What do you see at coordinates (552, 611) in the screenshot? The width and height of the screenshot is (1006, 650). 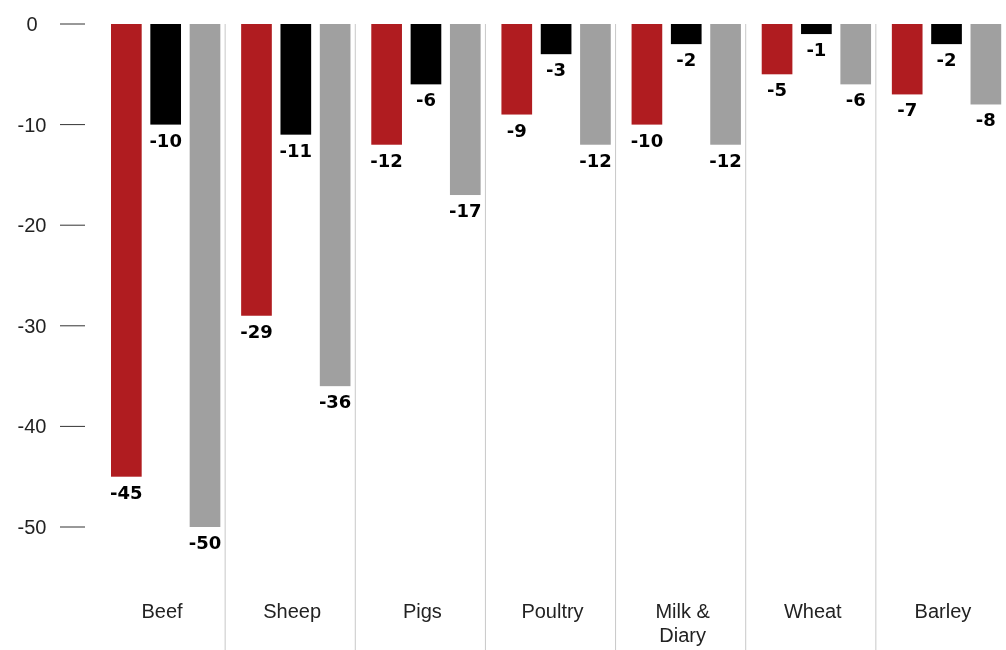 I see `x-tick-label: Poultry` at bounding box center [552, 611].